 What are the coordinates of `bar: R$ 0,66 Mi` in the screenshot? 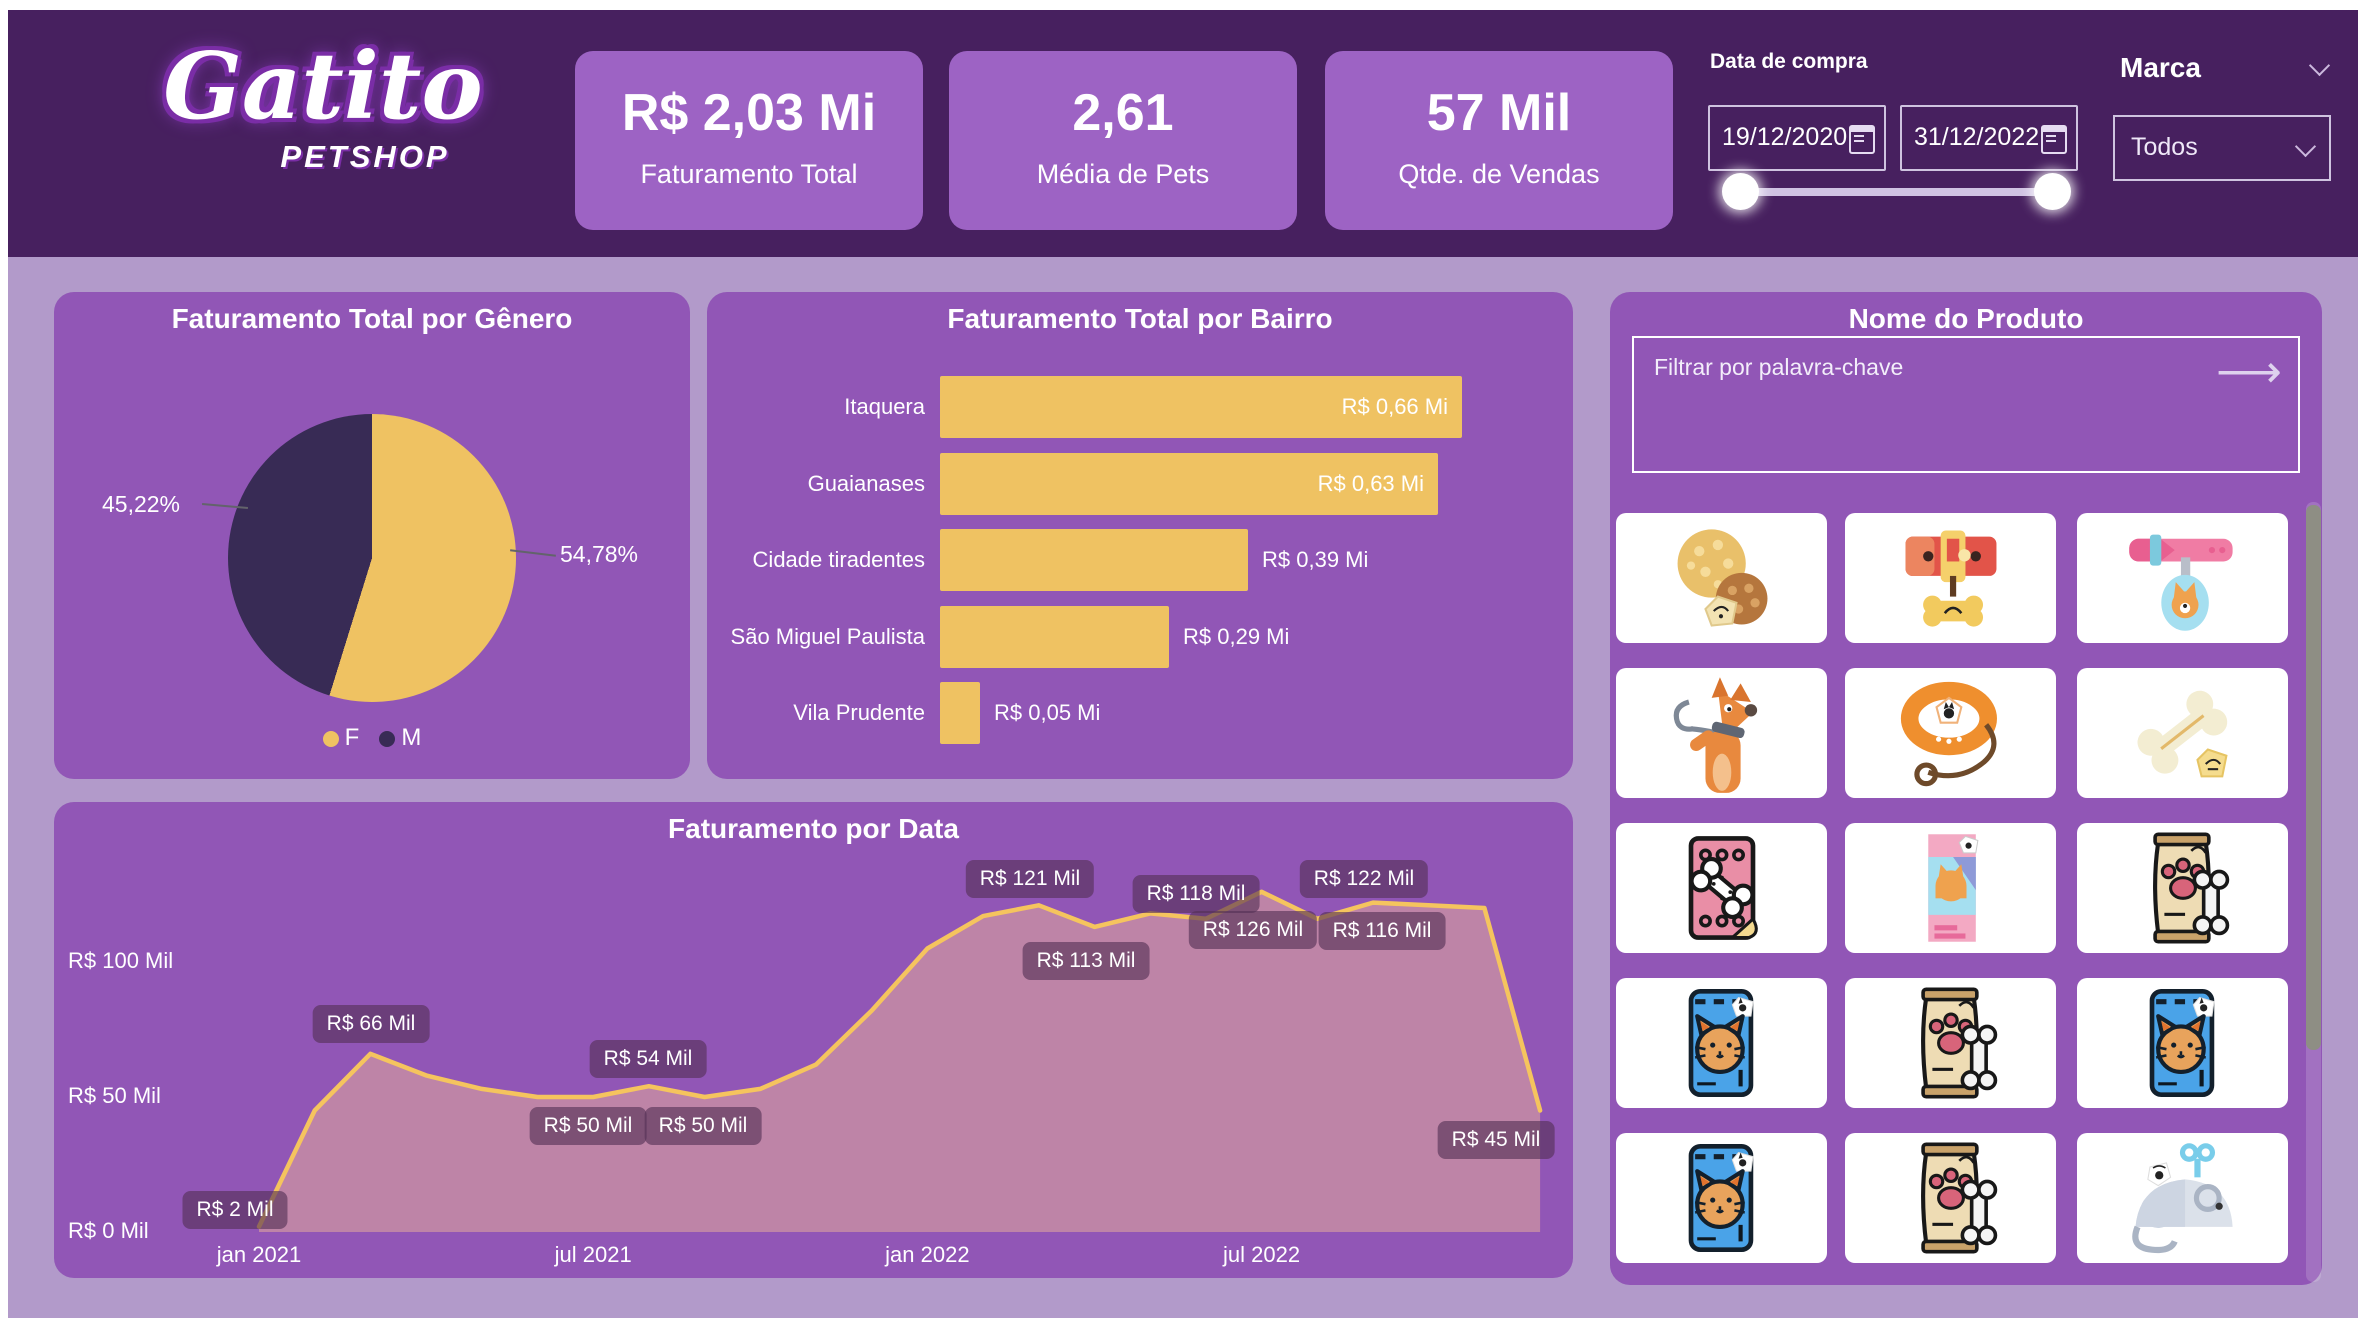 It's located at (1201, 407).